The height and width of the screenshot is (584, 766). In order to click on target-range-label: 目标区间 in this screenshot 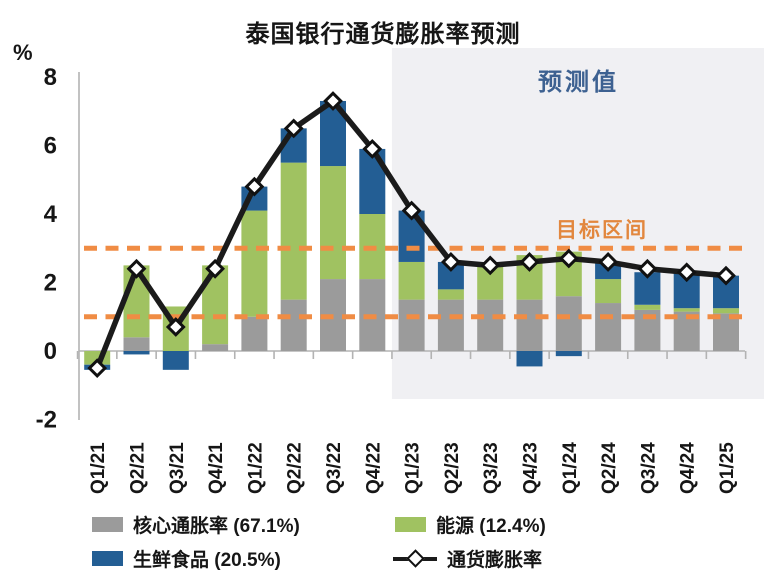, I will do `click(602, 230)`.